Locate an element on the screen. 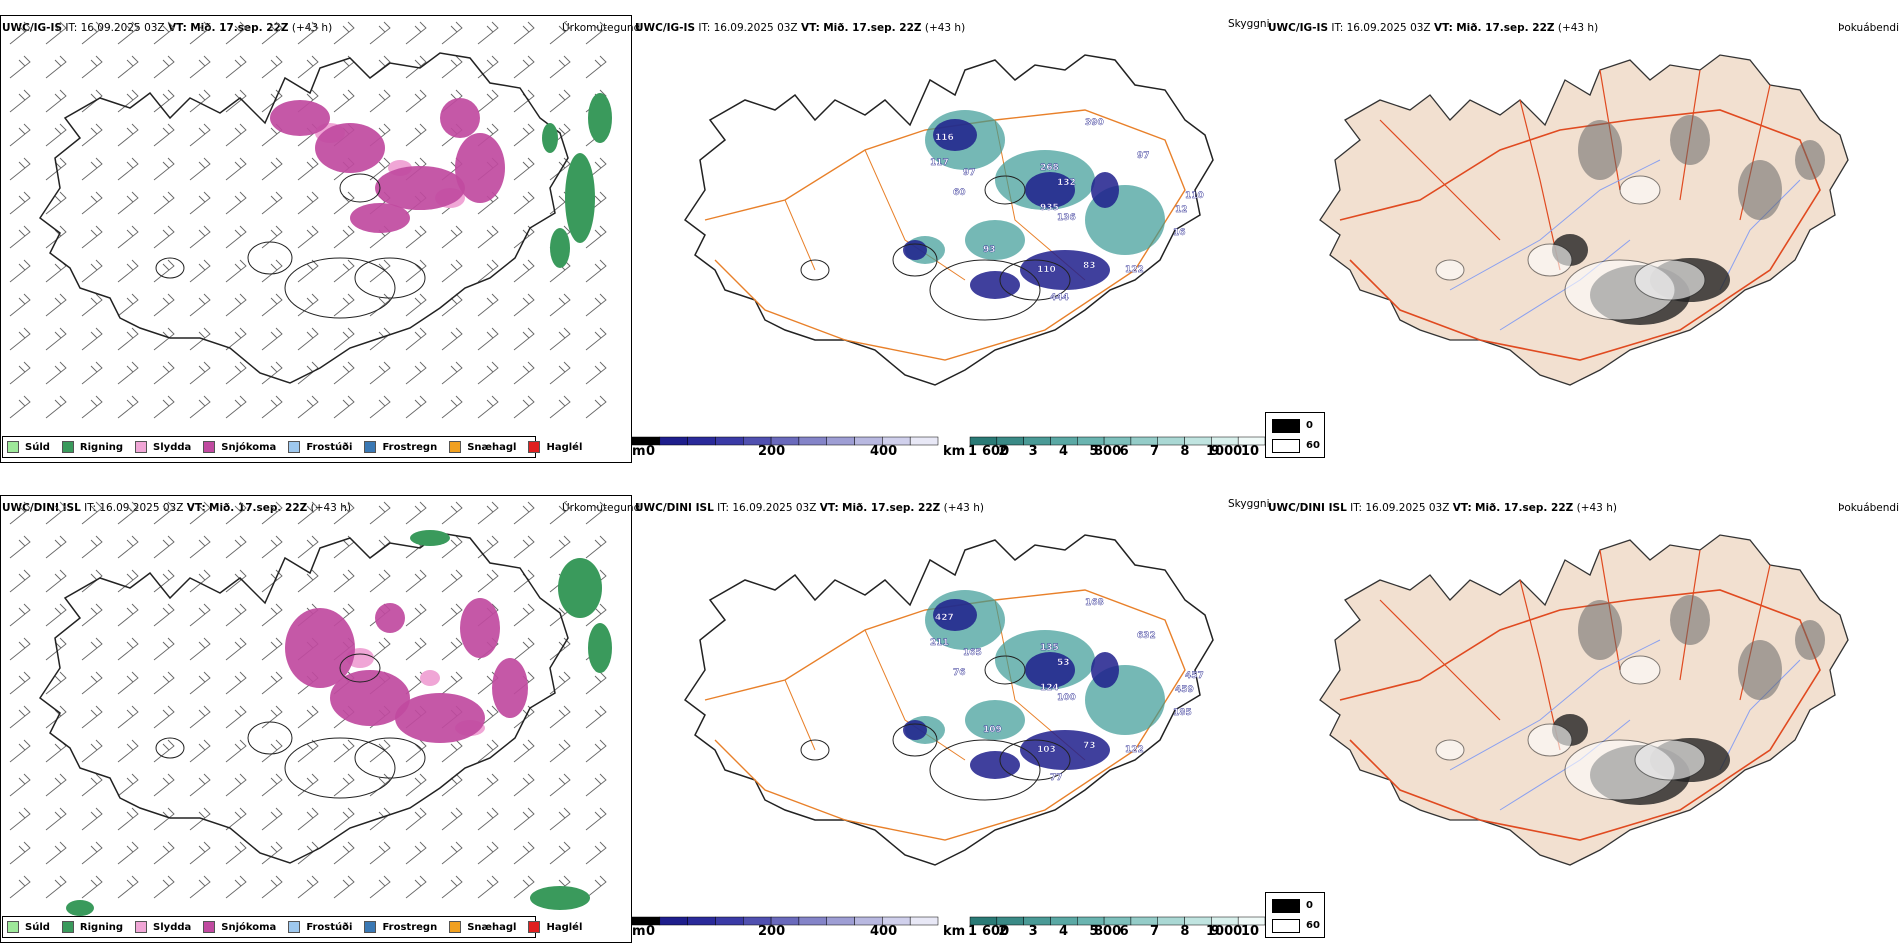 This screenshot has width=1900, height=950. vt-value: Mið. 17.sep. 22Z is located at coordinates (1505, 28).